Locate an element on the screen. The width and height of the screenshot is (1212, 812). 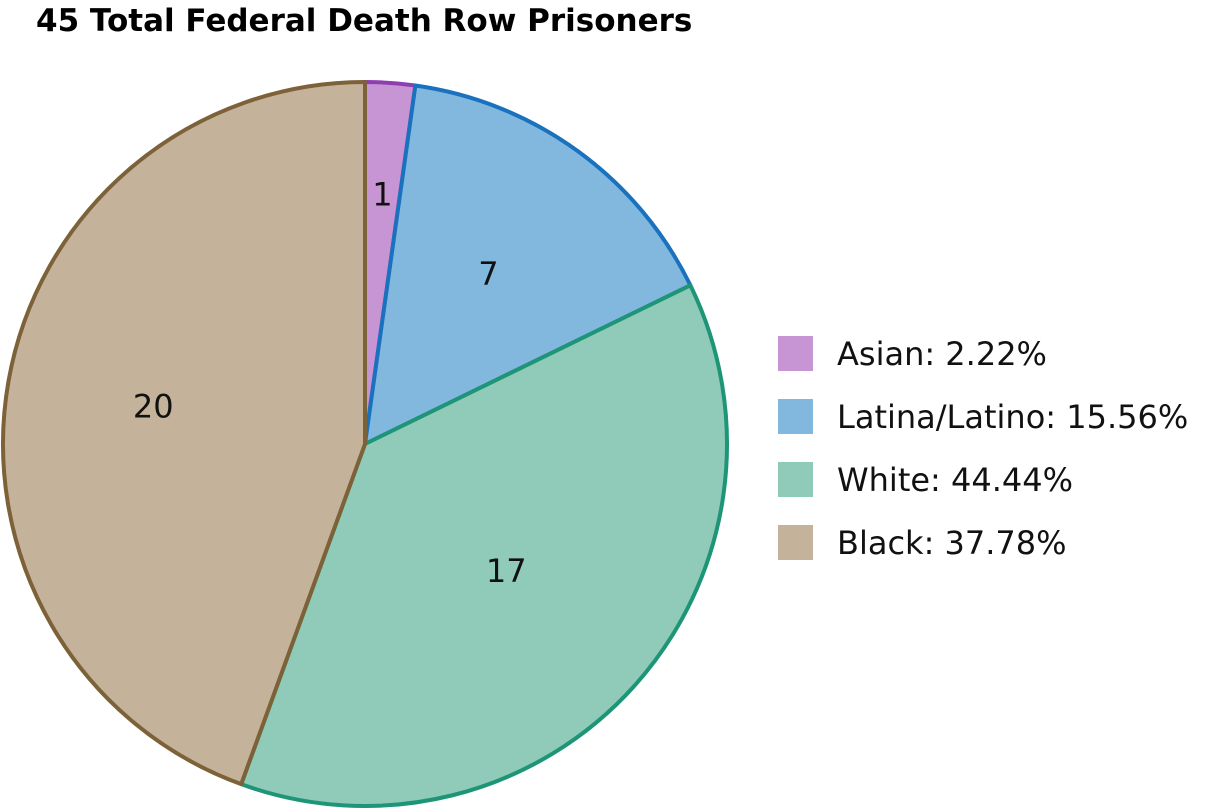
legend-item-white: White: 44.44% is located at coordinates (983, 479).